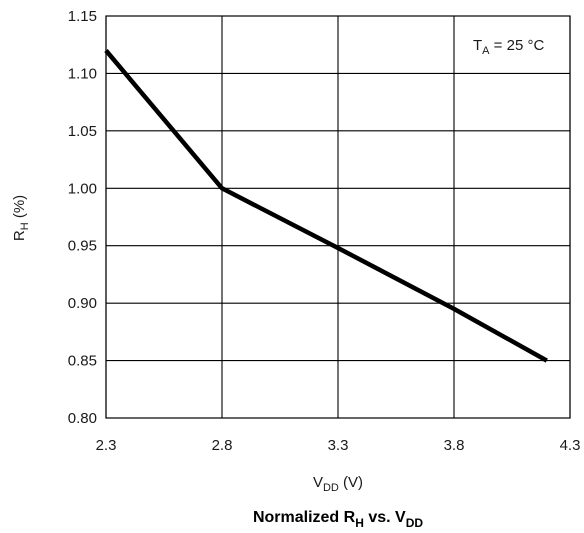 Image resolution: width=584 pixels, height=533 pixels. I want to click on y-tick-labels: 0.80 0.85 0.90 0.95 1.00 1.05 1.10 1.15, so click(82, 217).